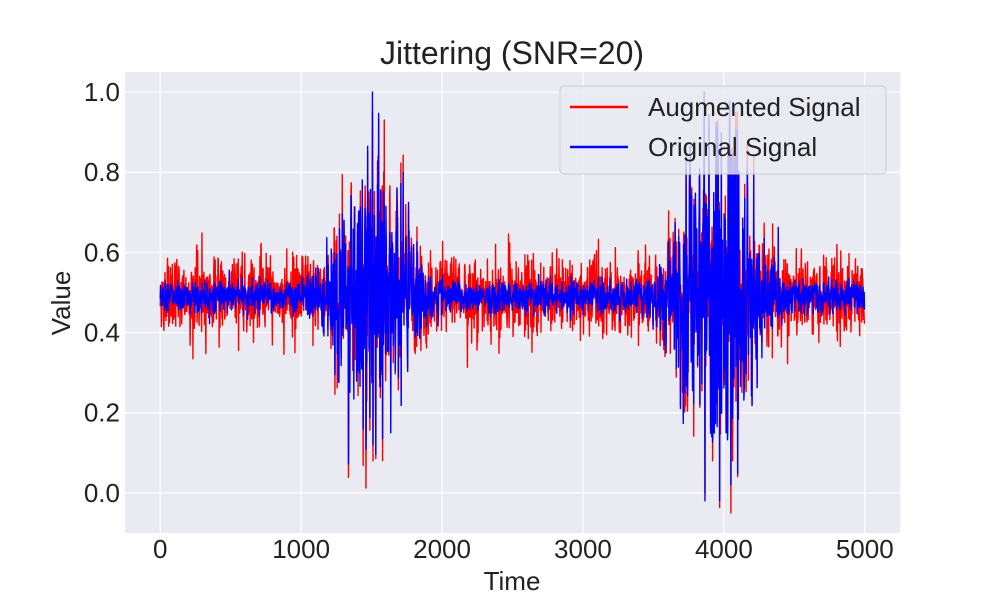 The width and height of the screenshot is (1000, 605). Describe the element at coordinates (102, 493) in the screenshot. I see `y-tick-label: 0.0` at that location.